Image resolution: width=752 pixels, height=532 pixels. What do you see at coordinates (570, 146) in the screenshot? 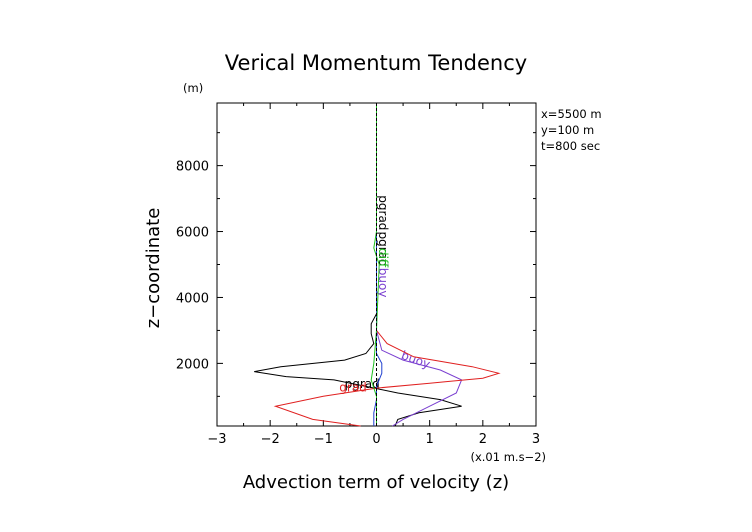
I see `annotation-t: t=800 sec` at bounding box center [570, 146].